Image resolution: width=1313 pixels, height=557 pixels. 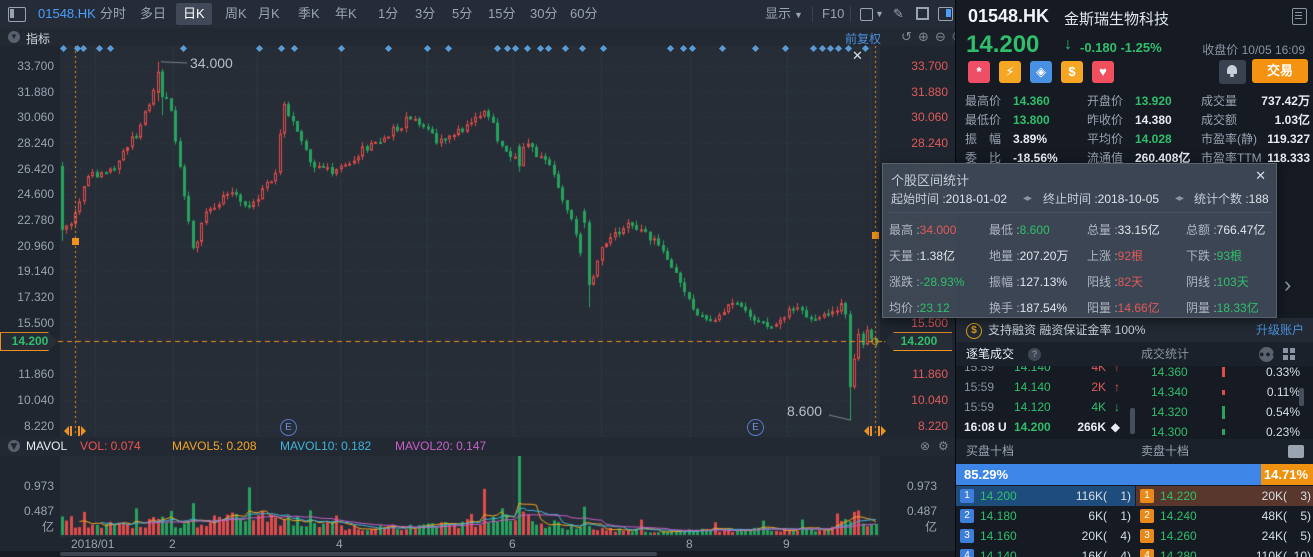 What do you see at coordinates (17, 14) in the screenshot?
I see `layout-icon` at bounding box center [17, 14].